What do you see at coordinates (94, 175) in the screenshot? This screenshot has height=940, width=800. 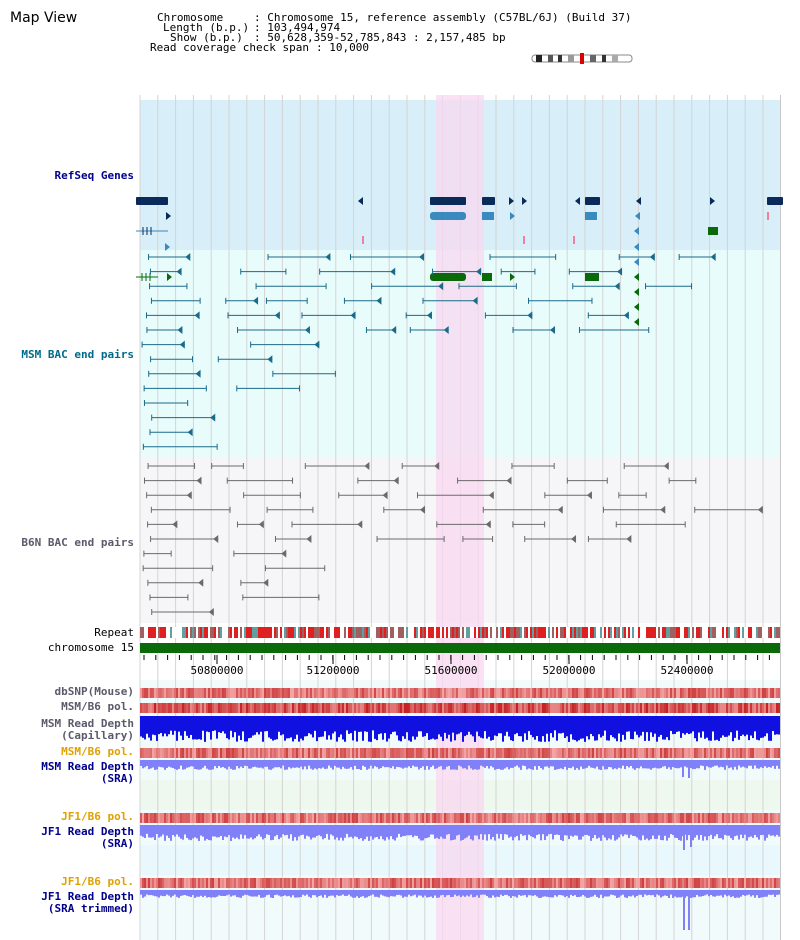 I see `track-label-refseq: RefSeq Genes` at bounding box center [94, 175].